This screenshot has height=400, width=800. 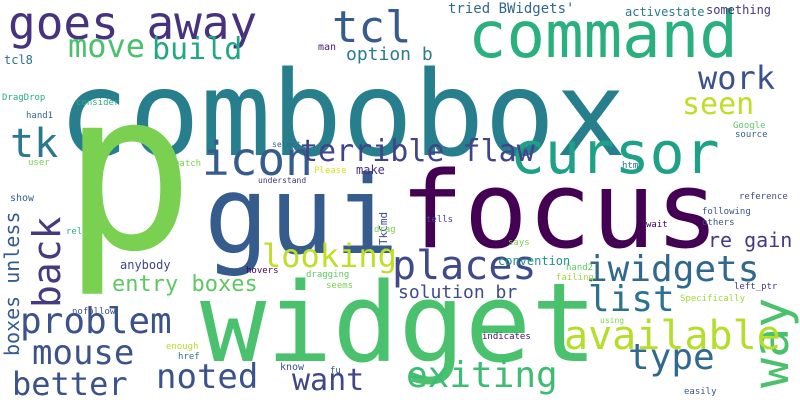 I want to click on word-indicates: indicates, so click(x=506, y=337).